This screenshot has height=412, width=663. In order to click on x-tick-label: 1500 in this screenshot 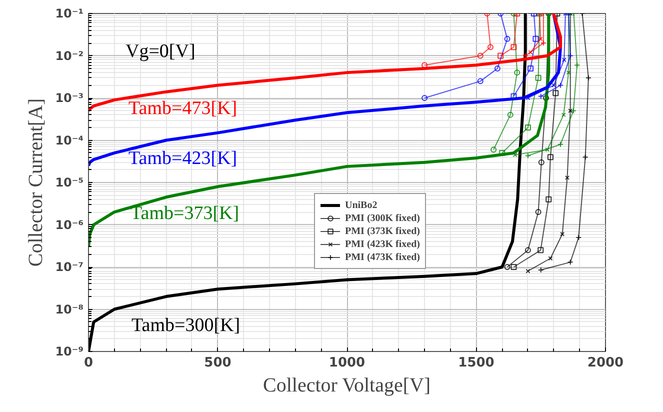, I will do `click(476, 363)`.